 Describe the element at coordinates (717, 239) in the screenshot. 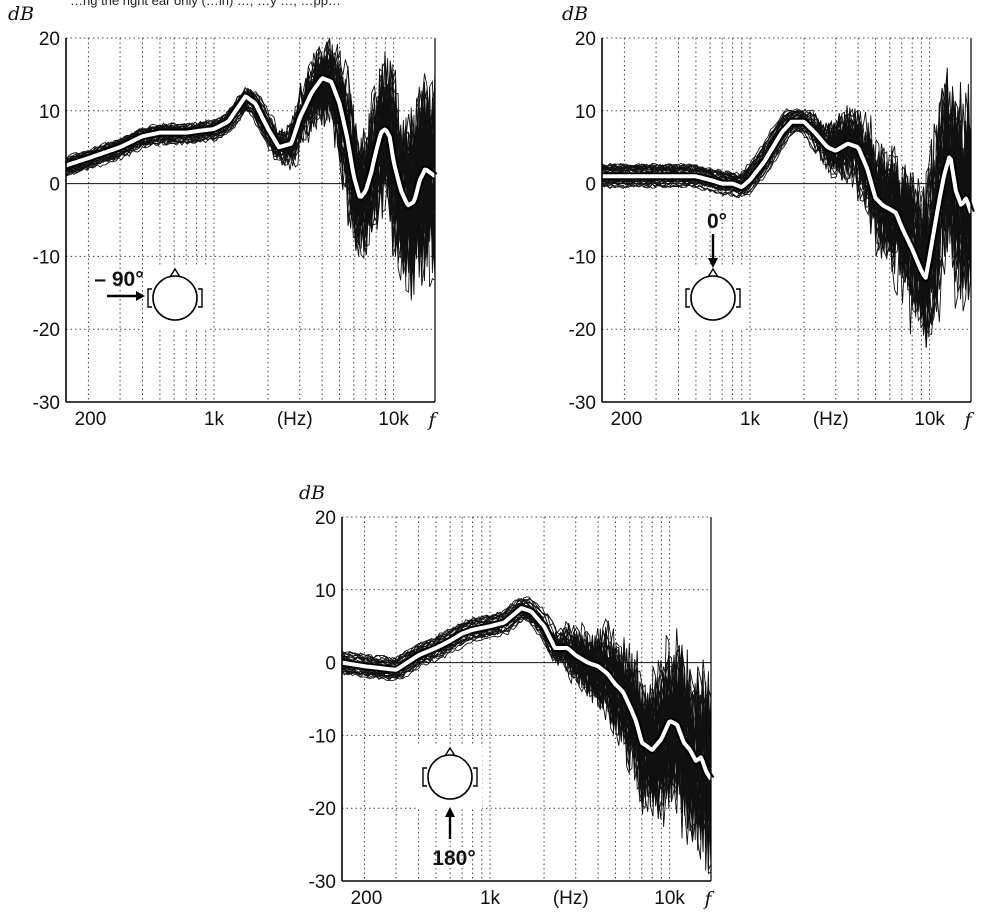

I see `incidence-arrow: 0°` at that location.